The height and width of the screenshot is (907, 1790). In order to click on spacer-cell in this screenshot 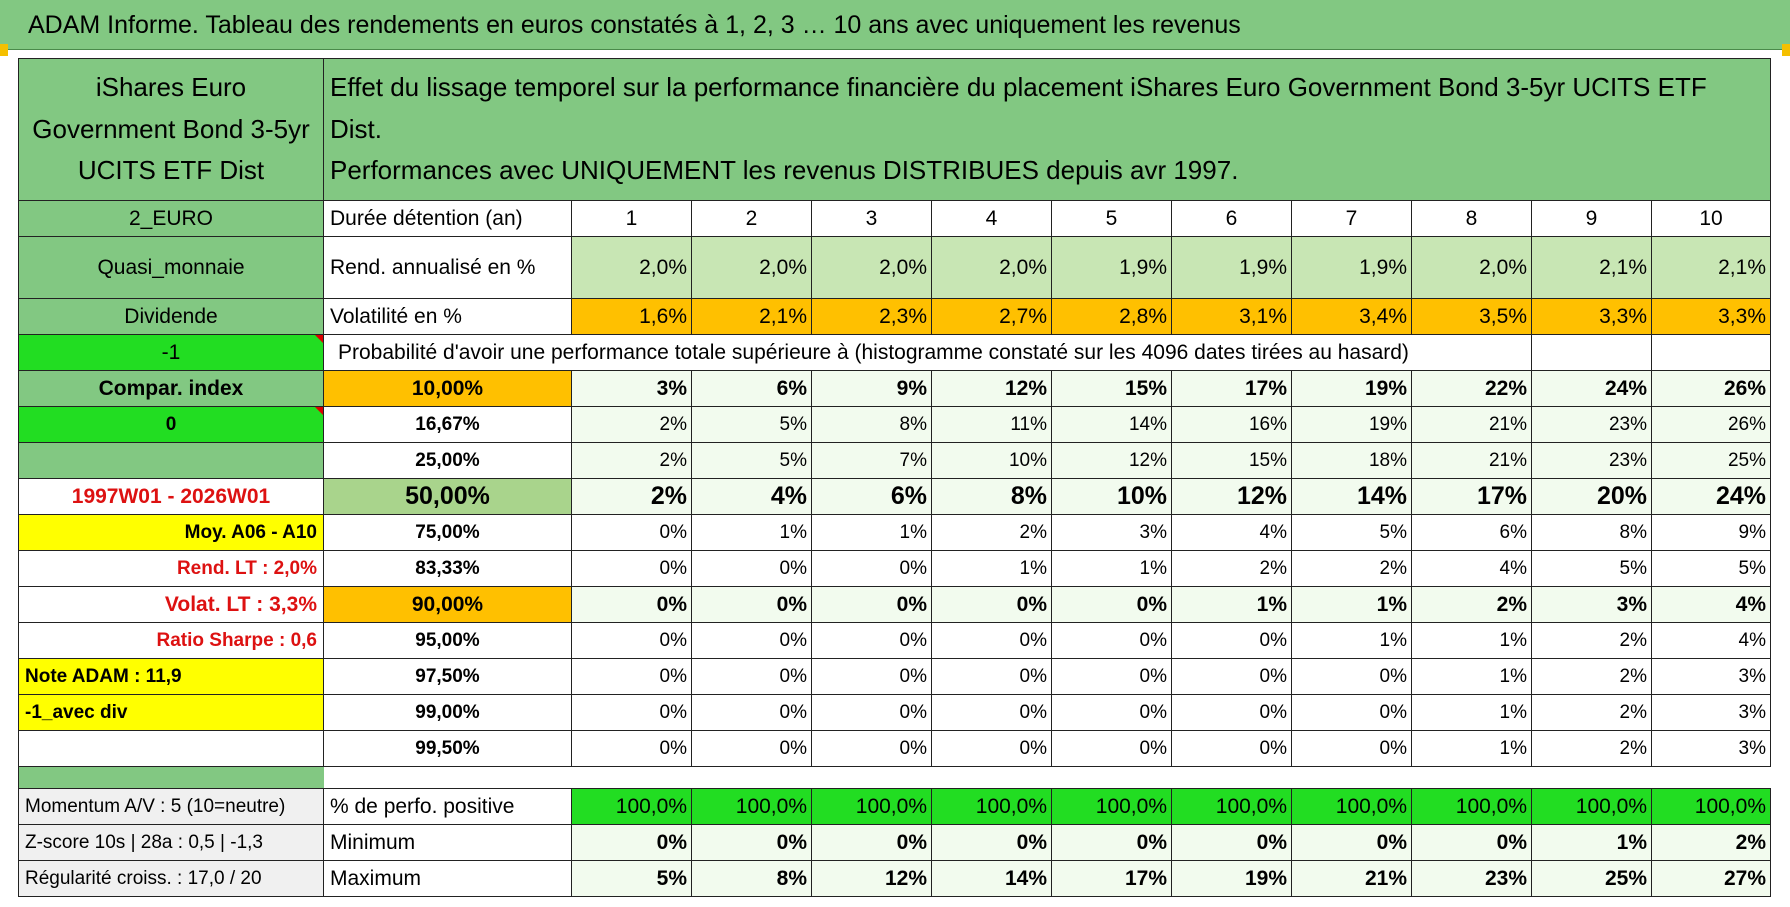, I will do `click(1047, 777)`.